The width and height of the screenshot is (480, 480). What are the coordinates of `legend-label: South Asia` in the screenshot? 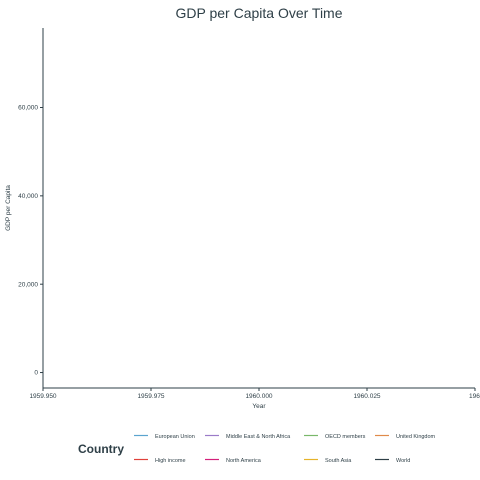 It's located at (338, 461).